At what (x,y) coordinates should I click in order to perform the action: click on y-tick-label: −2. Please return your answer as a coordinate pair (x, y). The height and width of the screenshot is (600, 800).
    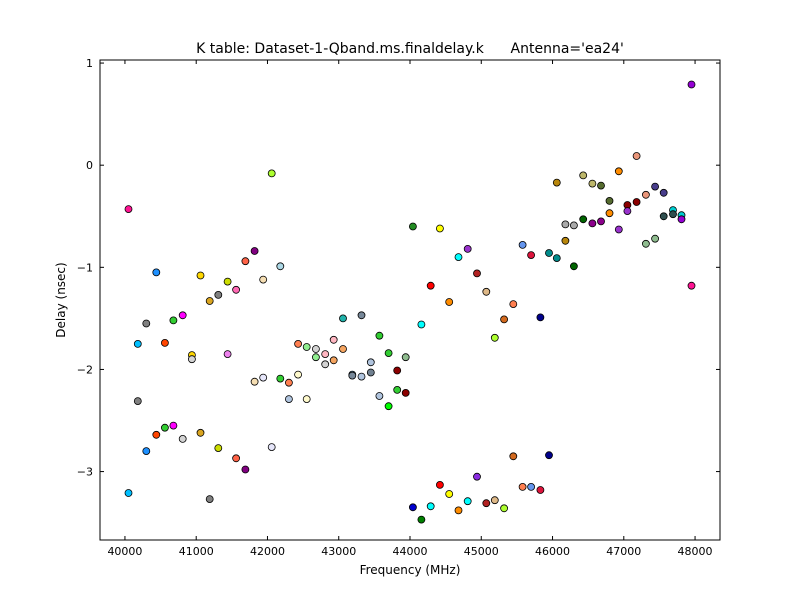
    Looking at the image, I should click on (85, 369).